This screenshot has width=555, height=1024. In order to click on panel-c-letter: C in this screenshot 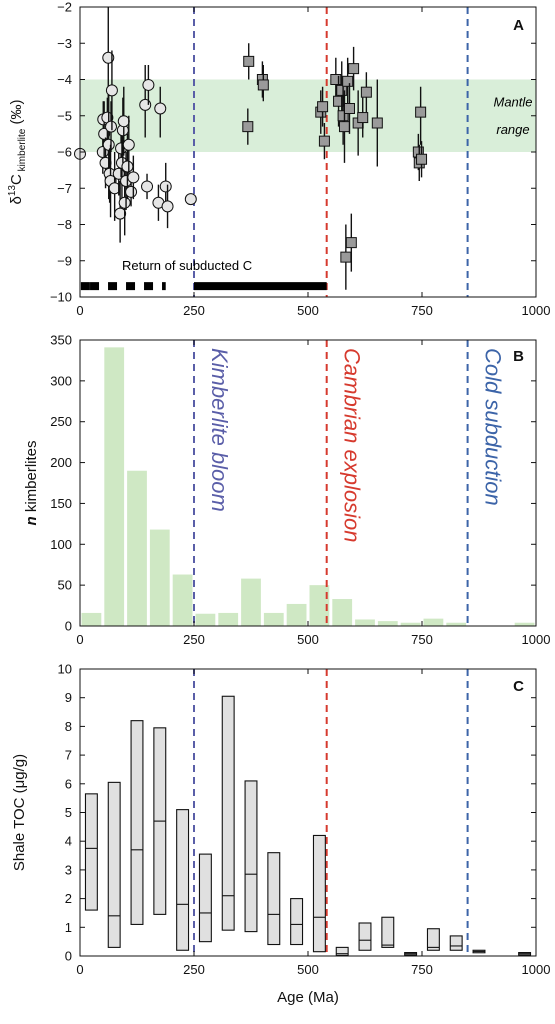, I will do `click(518, 686)`.